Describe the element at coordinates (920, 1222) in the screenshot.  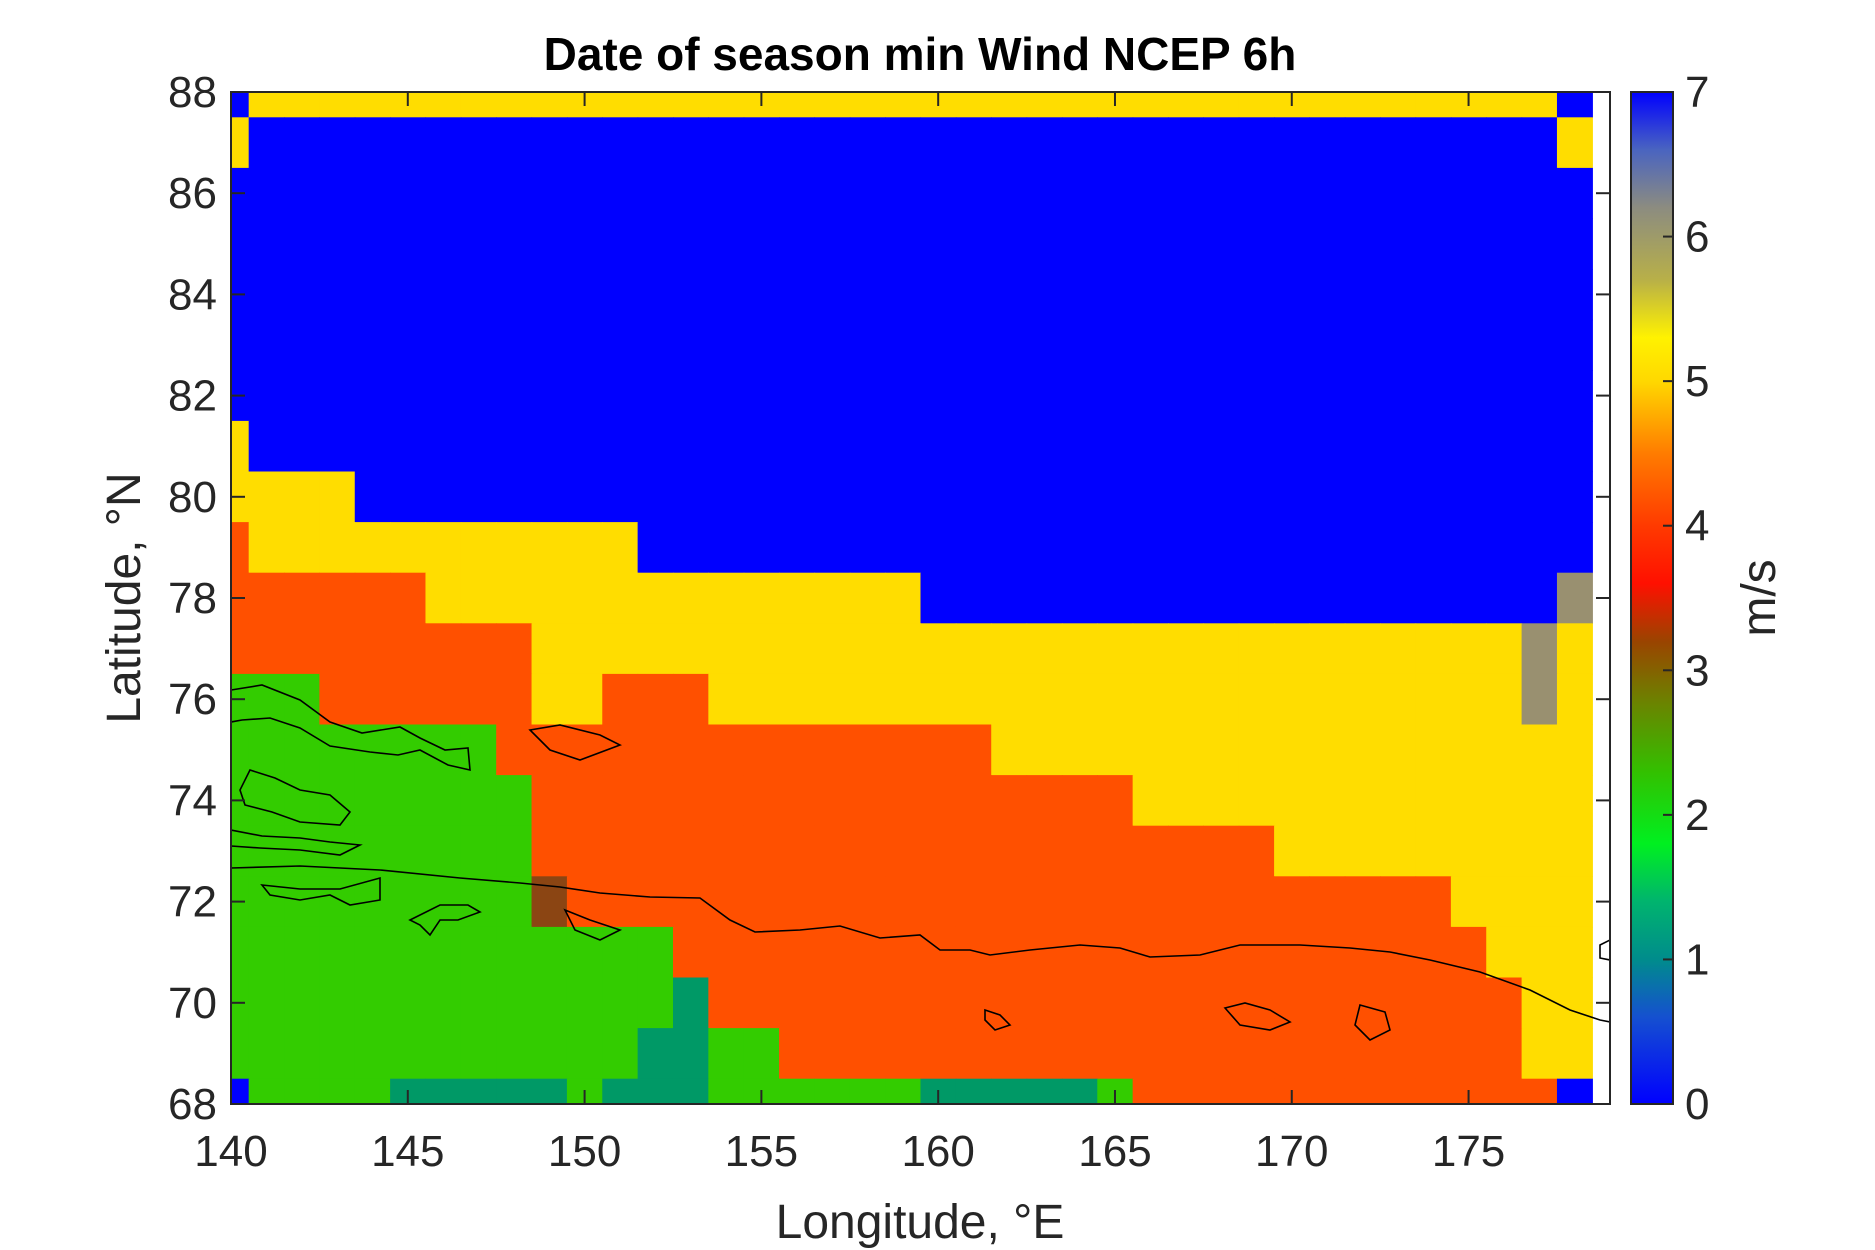
I see `x-axis-label: Longitude, °E` at that location.